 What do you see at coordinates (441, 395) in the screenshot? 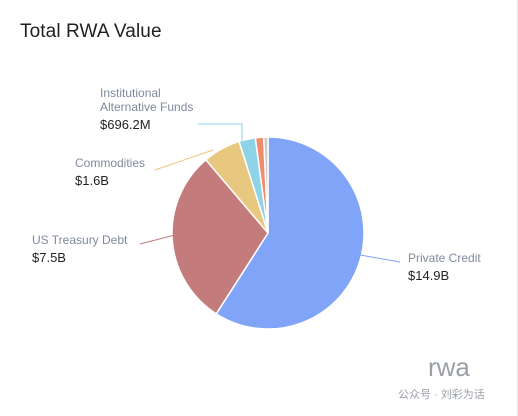
I see `watermark-caption: 公众号 · 刘彩为话` at bounding box center [441, 395].